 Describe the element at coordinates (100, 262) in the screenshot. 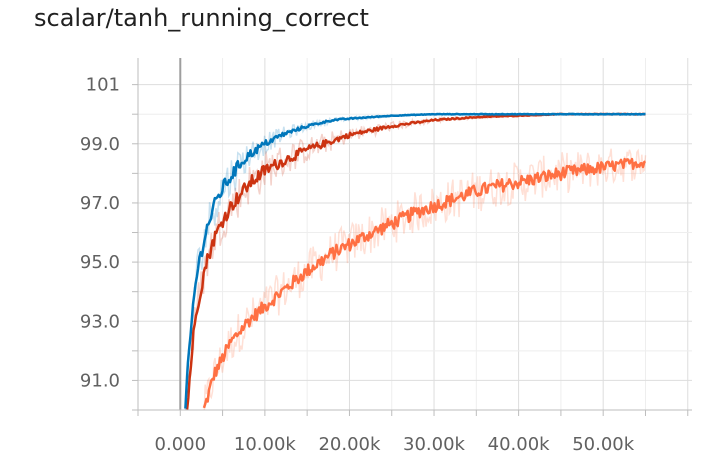

I see `y-tick-label: 95.0` at that location.